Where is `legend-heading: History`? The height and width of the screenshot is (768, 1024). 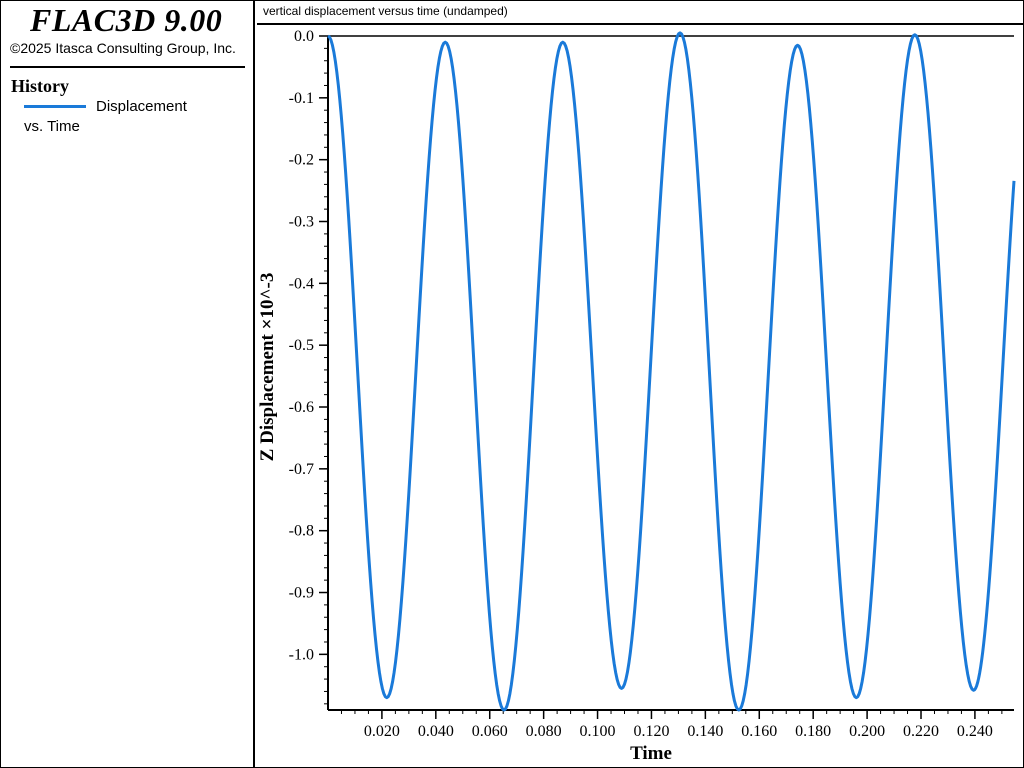
legend-heading: History is located at coordinates (40, 86).